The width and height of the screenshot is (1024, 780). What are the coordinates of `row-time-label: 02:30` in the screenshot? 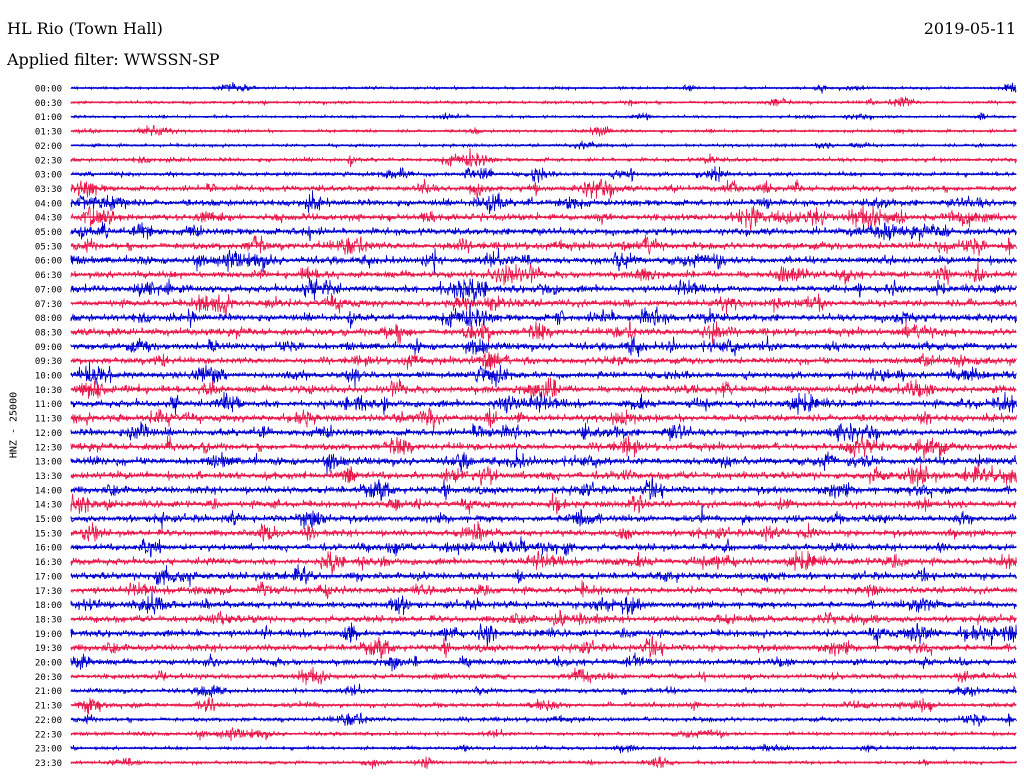 It's located at (48, 161).